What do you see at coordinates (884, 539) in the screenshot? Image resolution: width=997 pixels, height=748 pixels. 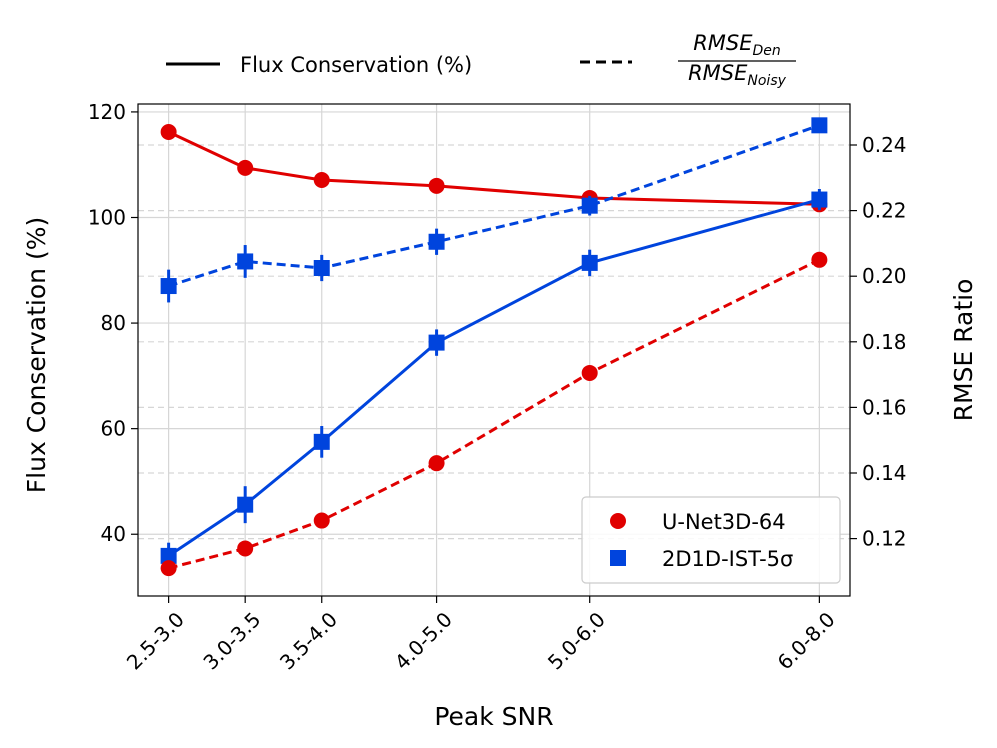 I see `right-tick-label: 0.12` at bounding box center [884, 539].